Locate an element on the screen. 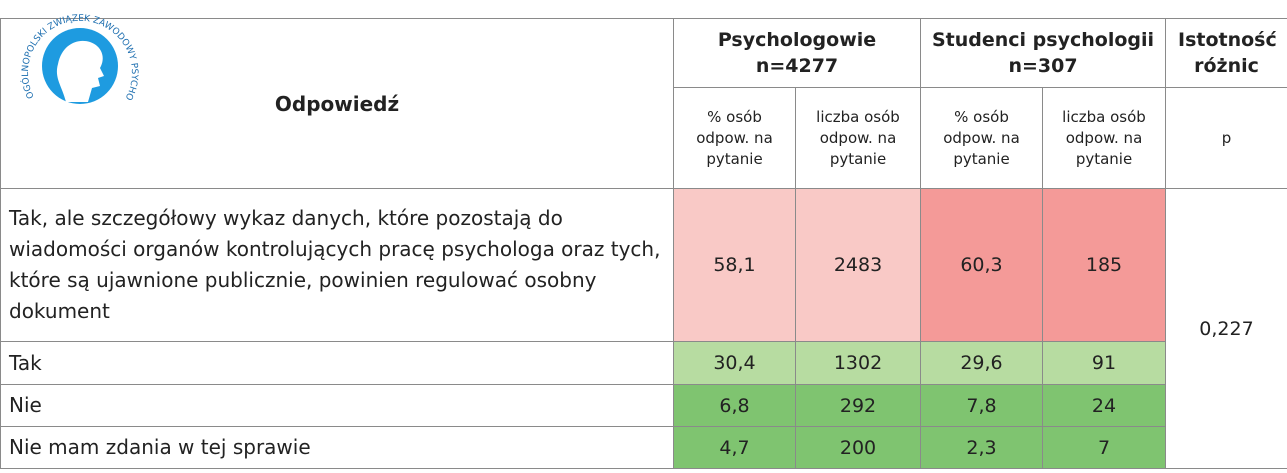 The width and height of the screenshot is (1287, 473). subheader: p is located at coordinates (1226, 138).